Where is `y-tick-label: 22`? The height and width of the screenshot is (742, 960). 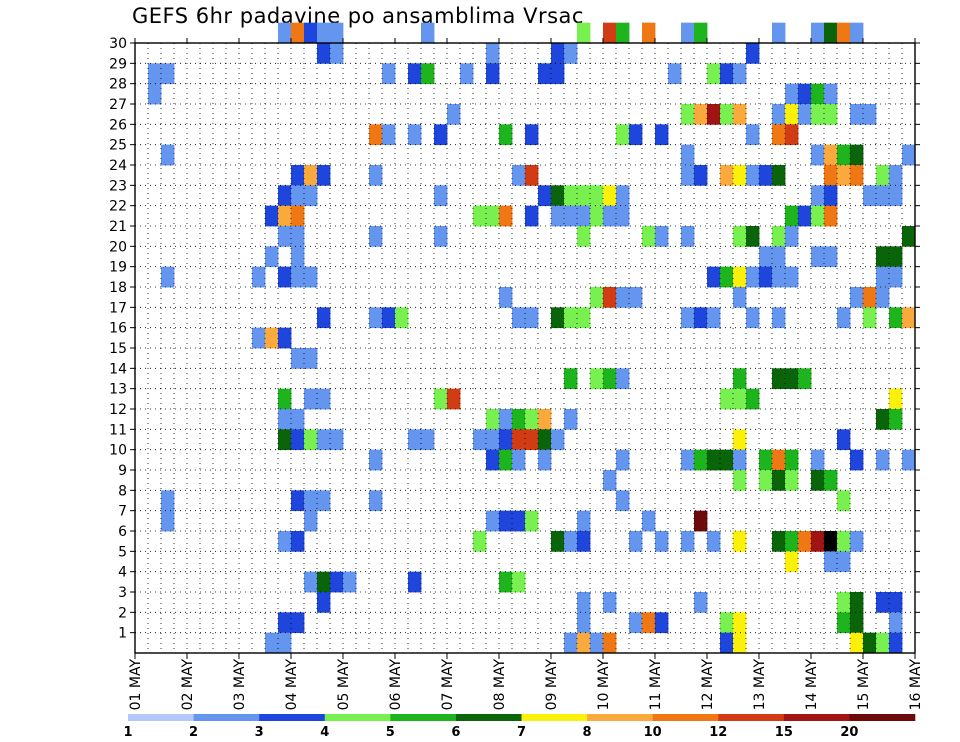 y-tick-label: 22 is located at coordinates (118, 207).